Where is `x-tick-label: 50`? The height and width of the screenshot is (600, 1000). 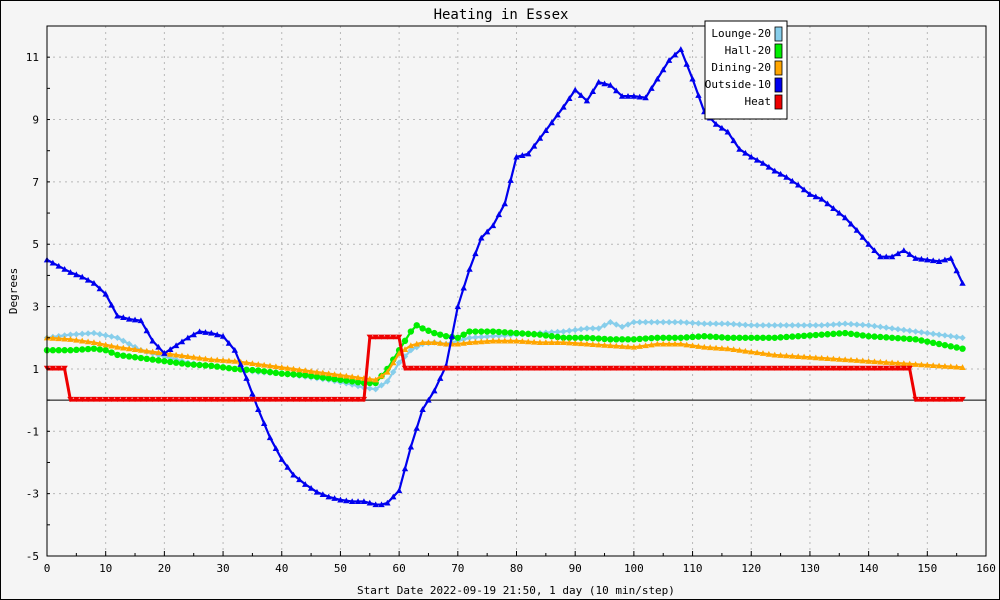 x-tick-label: 50 is located at coordinates (340, 568).